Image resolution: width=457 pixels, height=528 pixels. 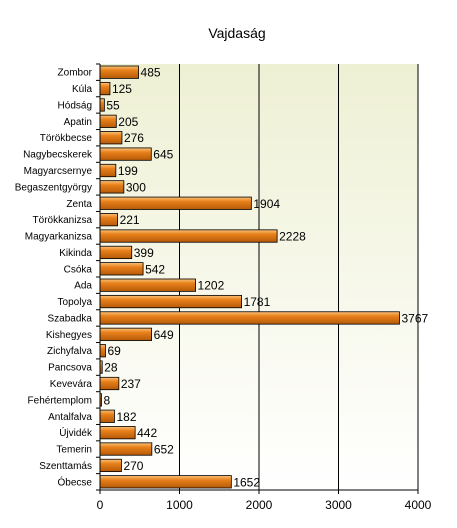 What do you see at coordinates (179, 505) in the screenshot?
I see `x-tick-label-1000: 1000` at bounding box center [179, 505].